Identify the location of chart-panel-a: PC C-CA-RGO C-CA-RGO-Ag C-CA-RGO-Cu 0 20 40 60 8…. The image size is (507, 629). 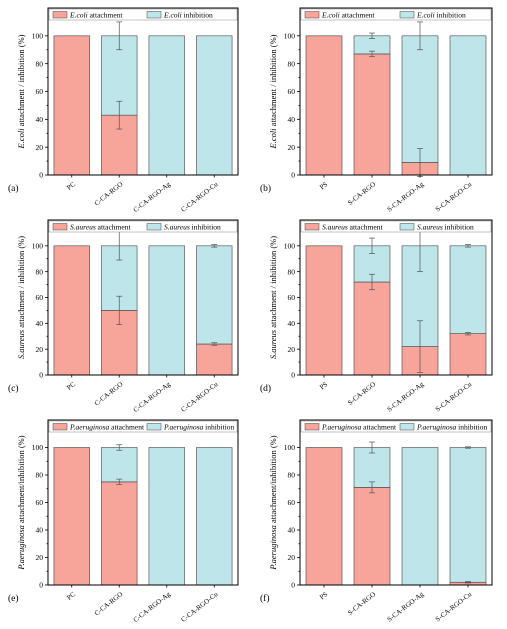
(123, 110).